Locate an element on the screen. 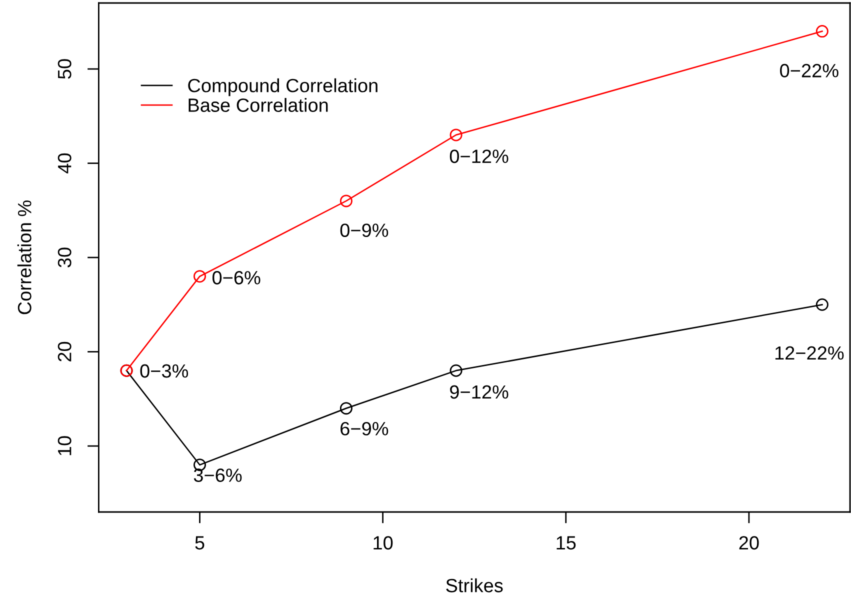 The image size is (851, 610). annotation: 6−9% is located at coordinates (364, 429).